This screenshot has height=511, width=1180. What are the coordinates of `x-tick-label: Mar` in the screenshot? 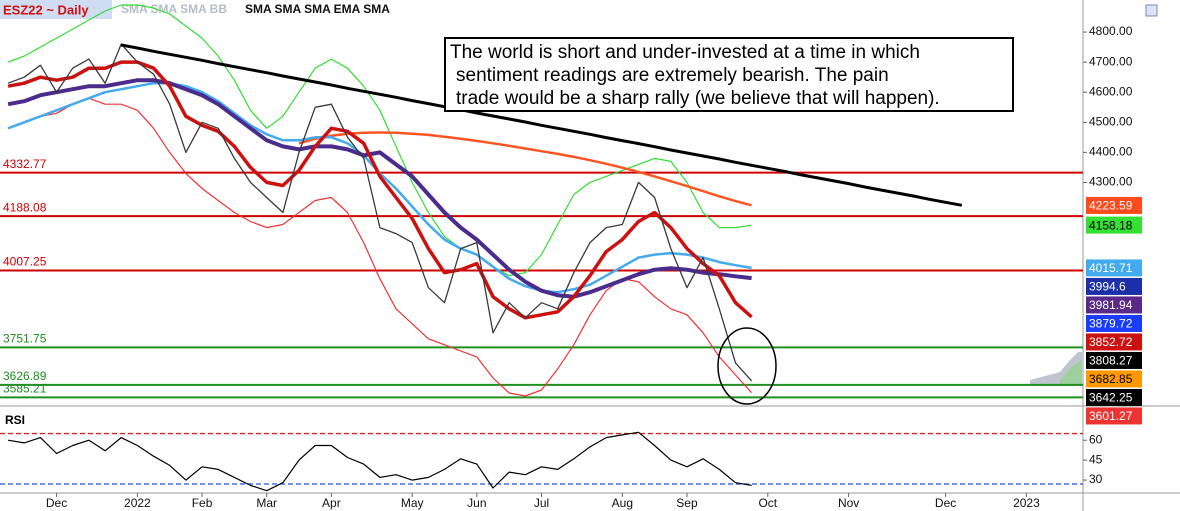 It's located at (266, 503).